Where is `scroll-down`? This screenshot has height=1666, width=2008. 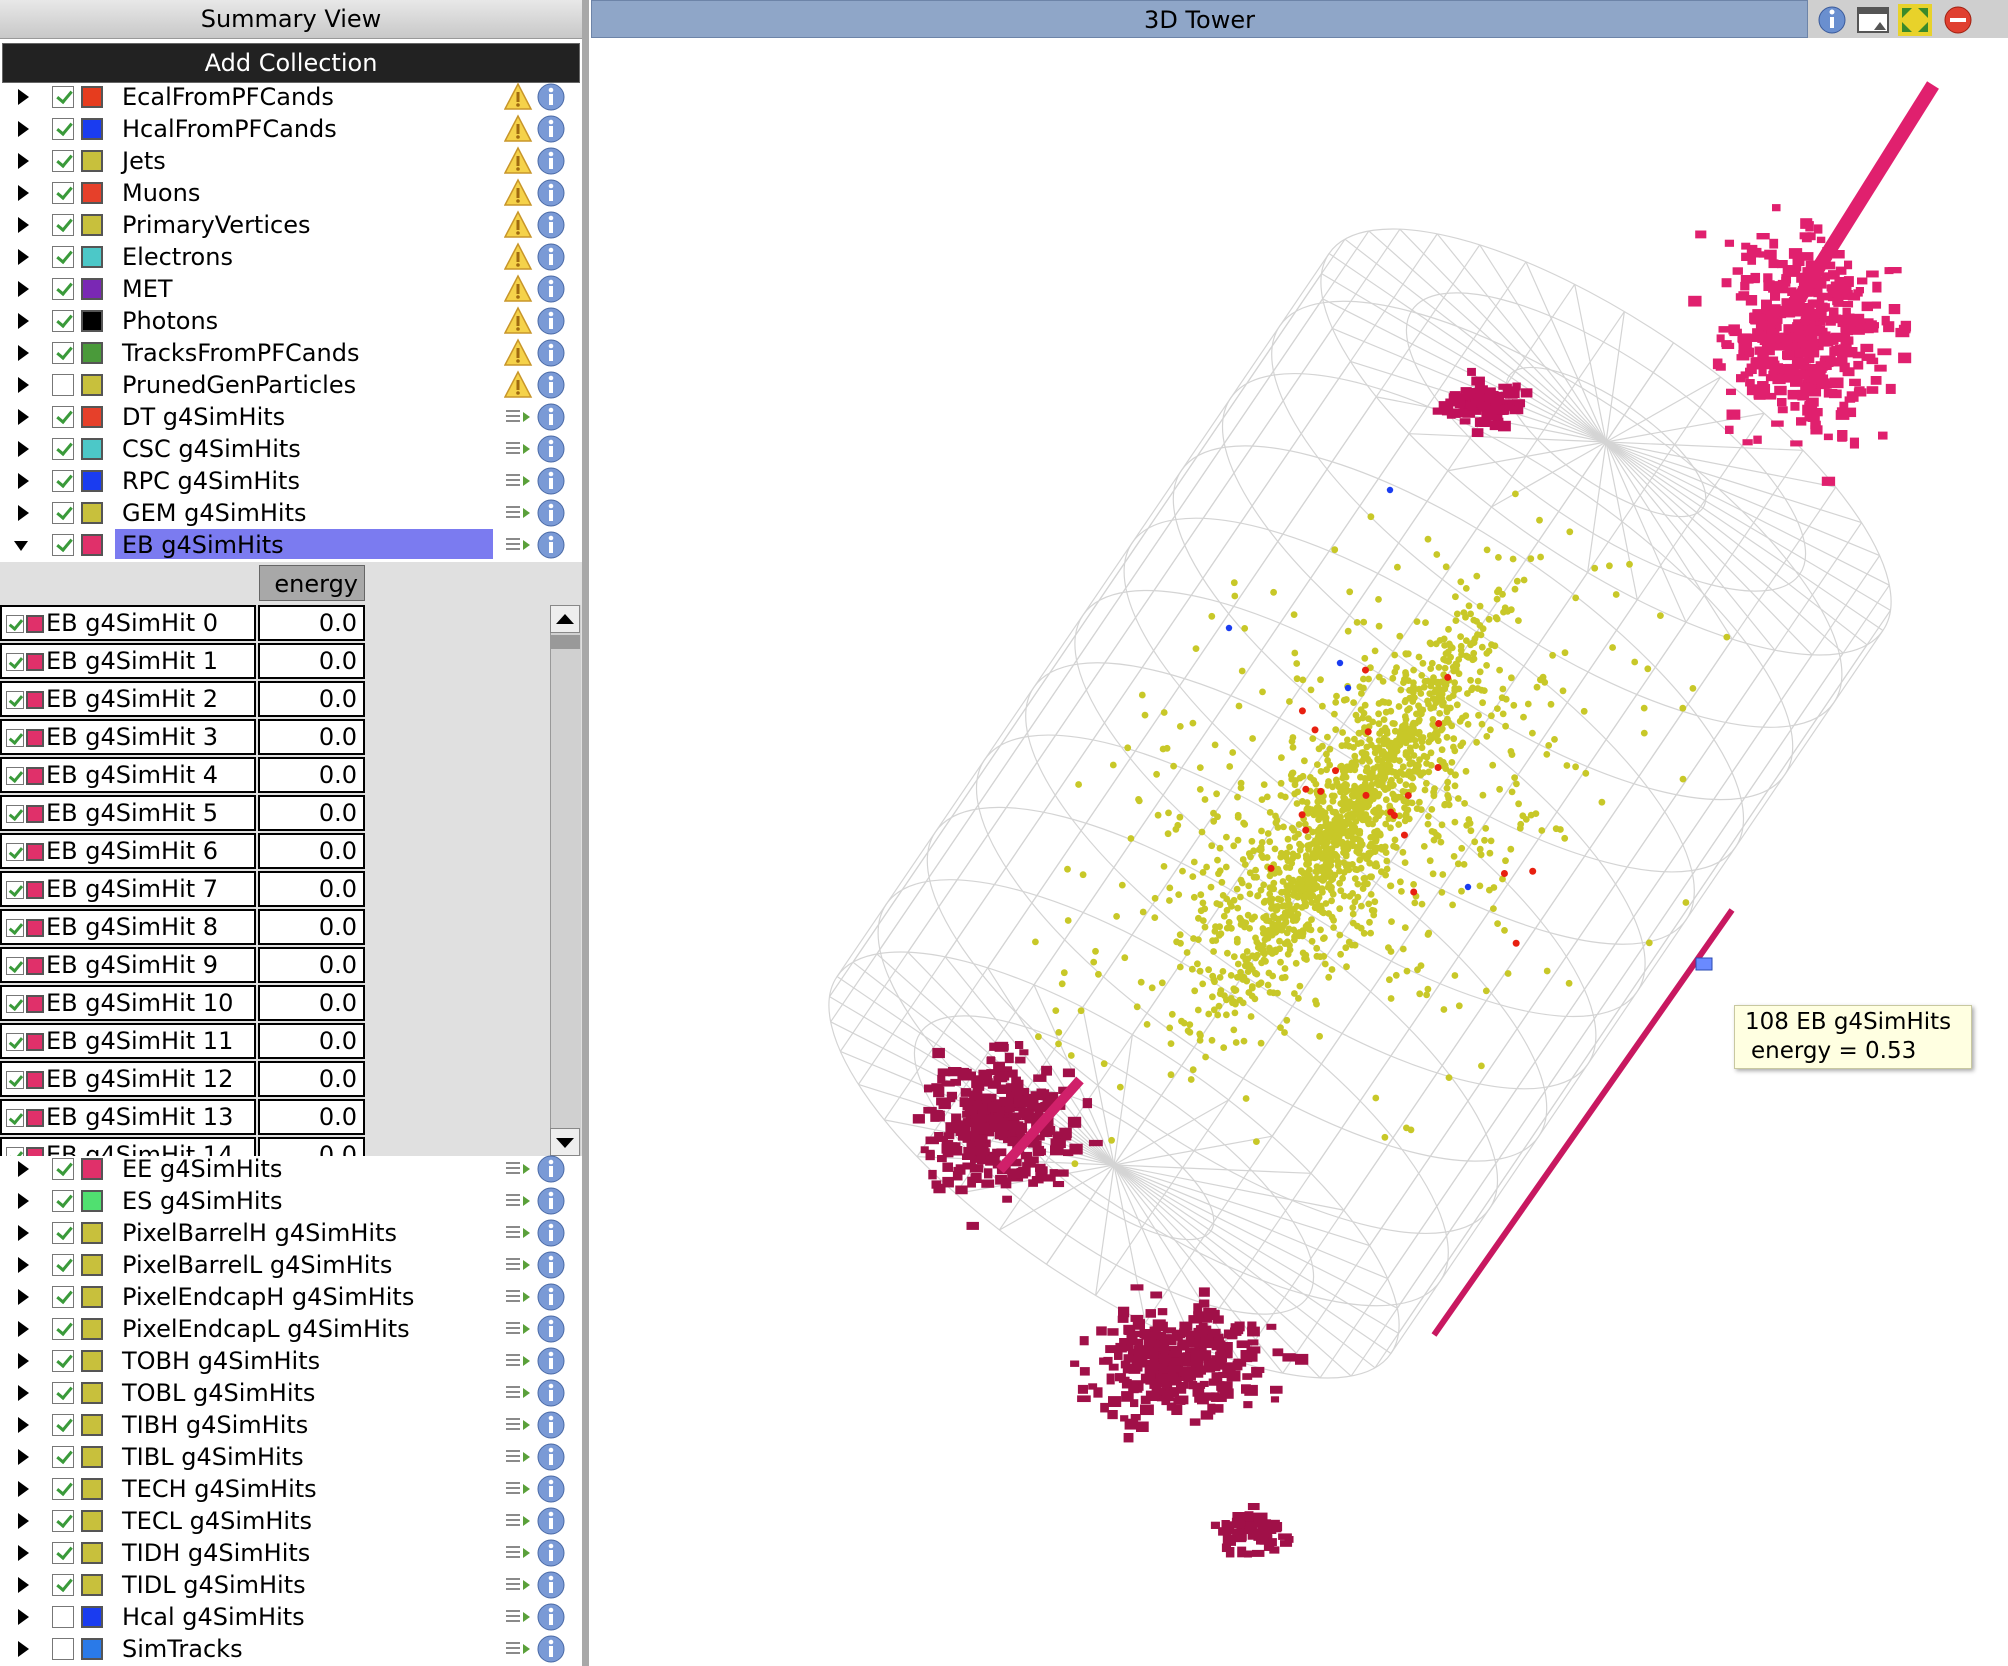
scroll-down is located at coordinates (565, 1142).